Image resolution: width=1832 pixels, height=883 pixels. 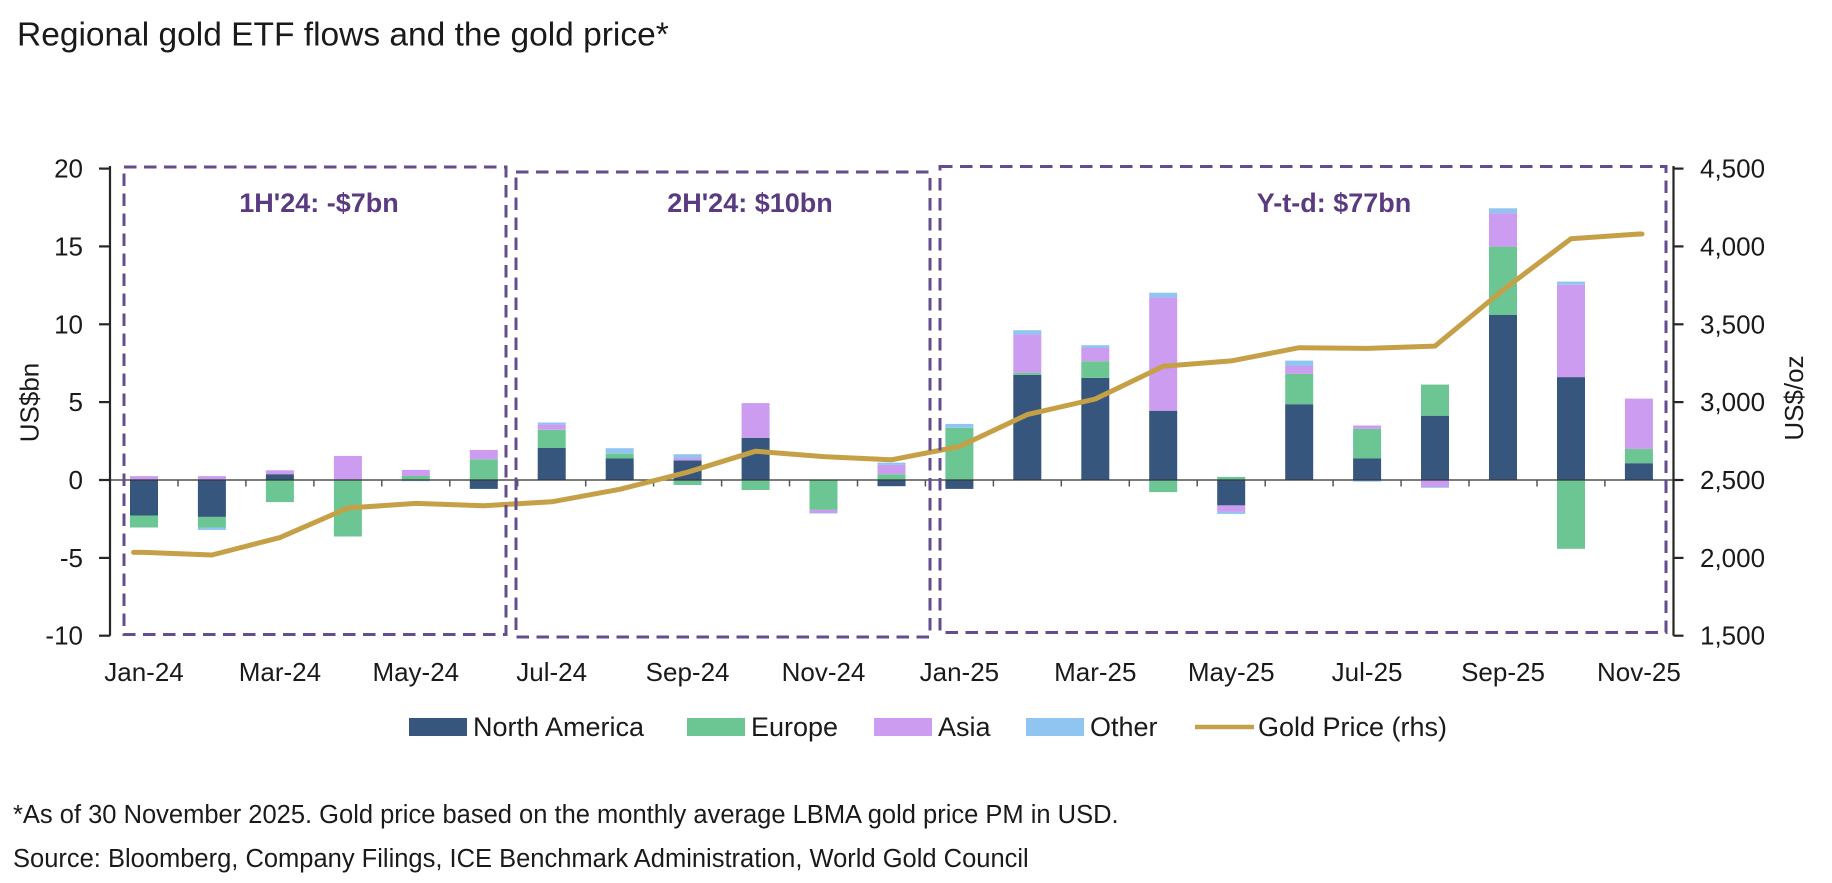 What do you see at coordinates (318, 203) in the screenshot?
I see `svg-text: 1H'24: -$7bn` at bounding box center [318, 203].